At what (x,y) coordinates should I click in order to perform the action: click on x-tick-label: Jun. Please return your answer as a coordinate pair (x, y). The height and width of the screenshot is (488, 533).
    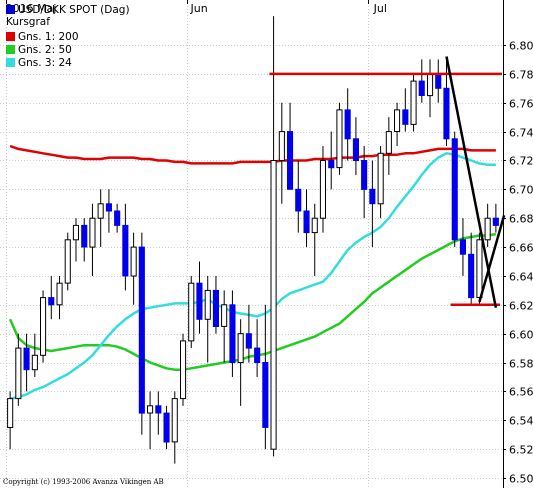
    Looking at the image, I should click on (199, 8).